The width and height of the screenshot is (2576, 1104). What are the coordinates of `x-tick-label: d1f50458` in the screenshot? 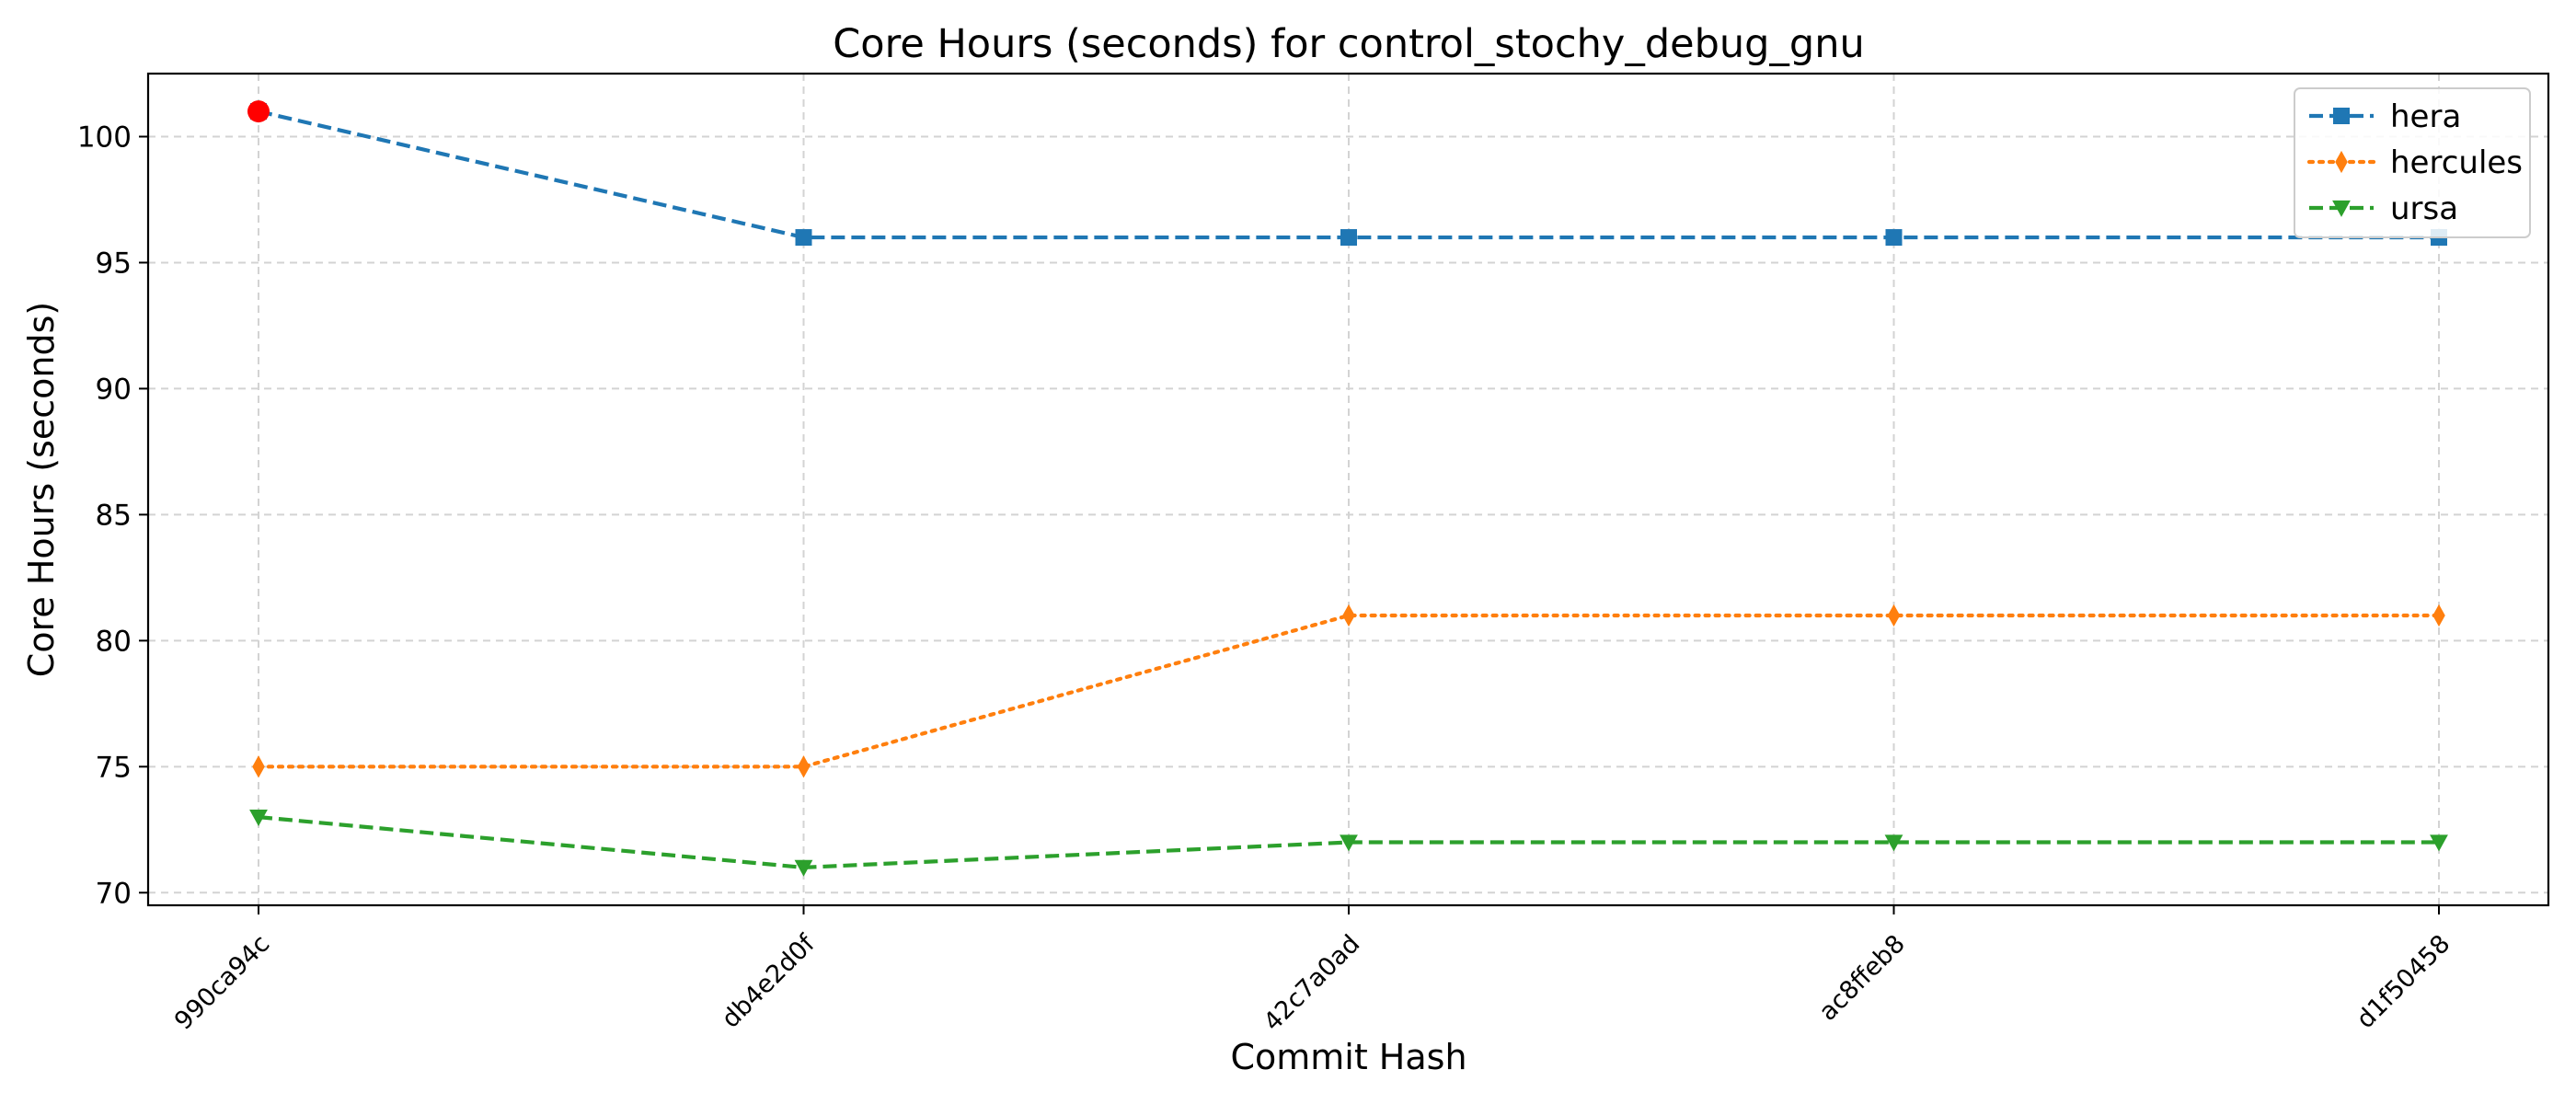 It's located at (2404, 981).